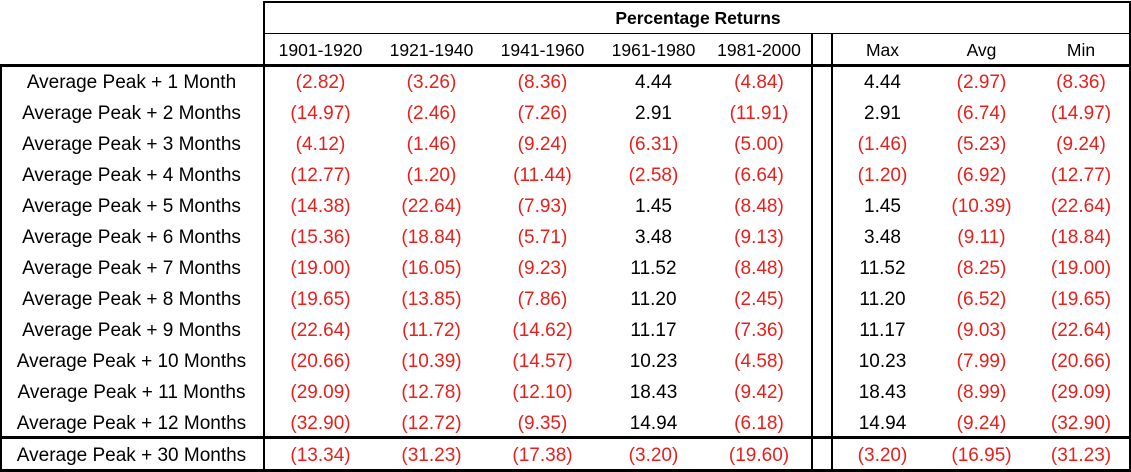  What do you see at coordinates (981, 237) in the screenshot?
I see `table-cell: (9.11)` at bounding box center [981, 237].